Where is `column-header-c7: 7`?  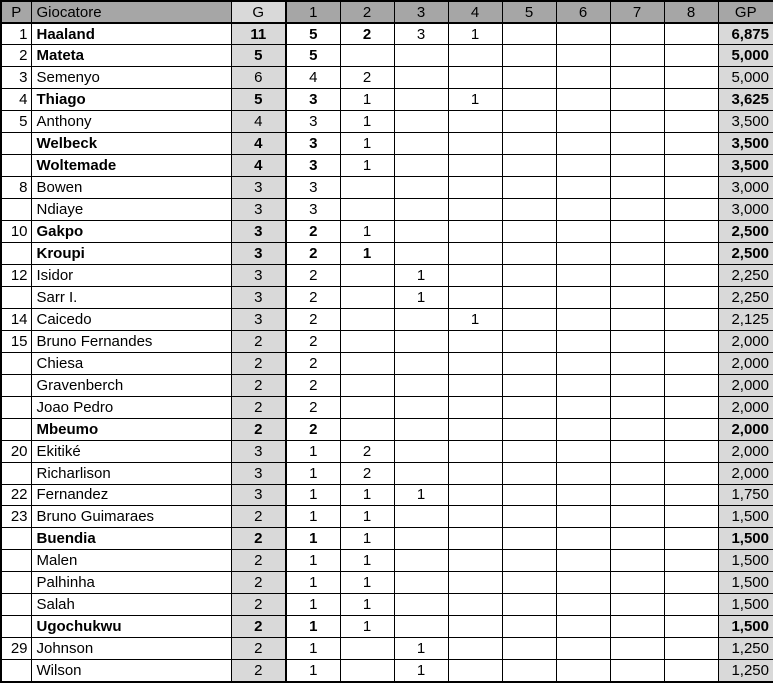
column-header-c7: 7 is located at coordinates (637, 12).